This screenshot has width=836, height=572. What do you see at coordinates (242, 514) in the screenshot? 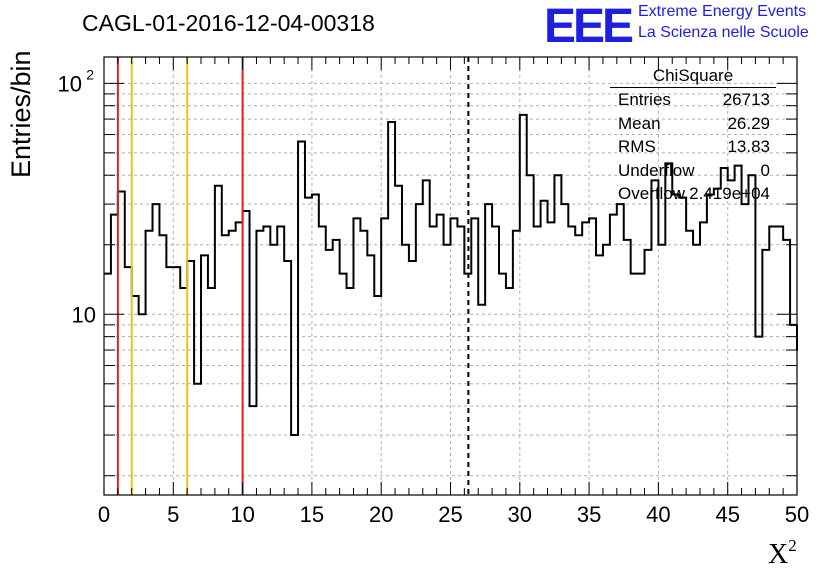
I see `x-tick-label: 10` at bounding box center [242, 514].